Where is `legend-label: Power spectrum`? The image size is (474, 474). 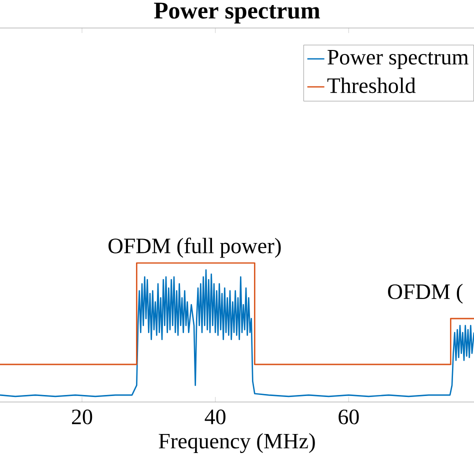
legend-label: Power spectrum is located at coordinates (398, 60).